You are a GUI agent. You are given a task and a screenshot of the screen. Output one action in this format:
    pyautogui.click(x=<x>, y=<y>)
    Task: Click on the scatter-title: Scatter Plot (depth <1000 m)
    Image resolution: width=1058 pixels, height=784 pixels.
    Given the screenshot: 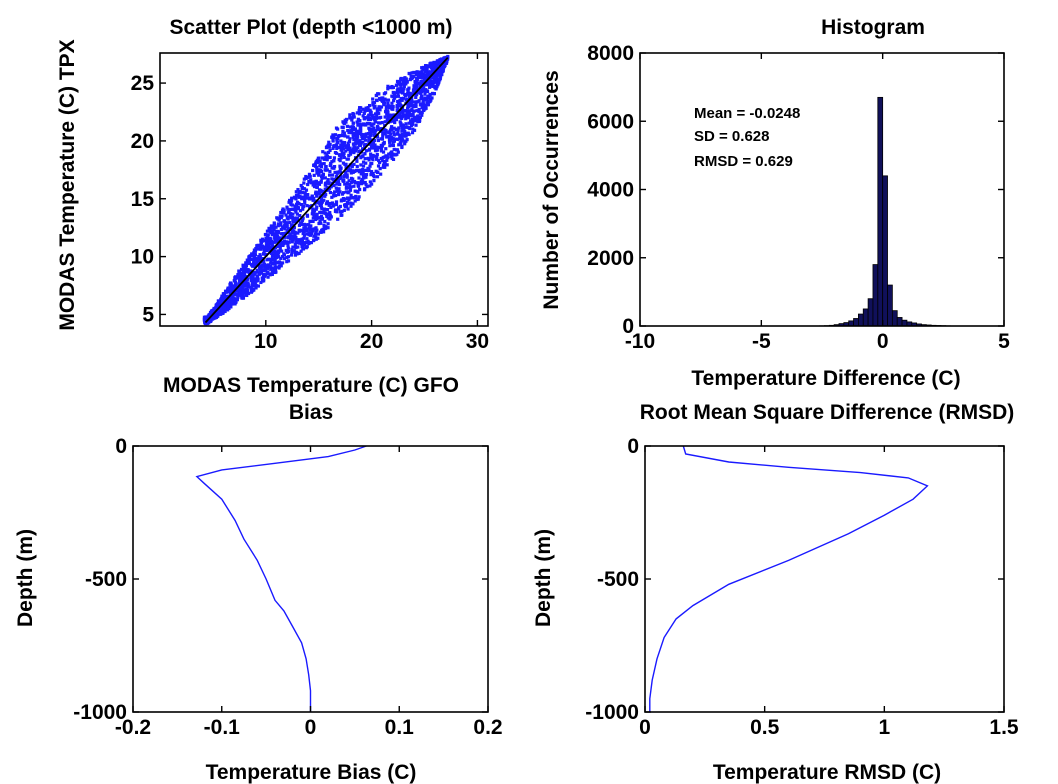 What is the action you would take?
    pyautogui.click(x=311, y=27)
    